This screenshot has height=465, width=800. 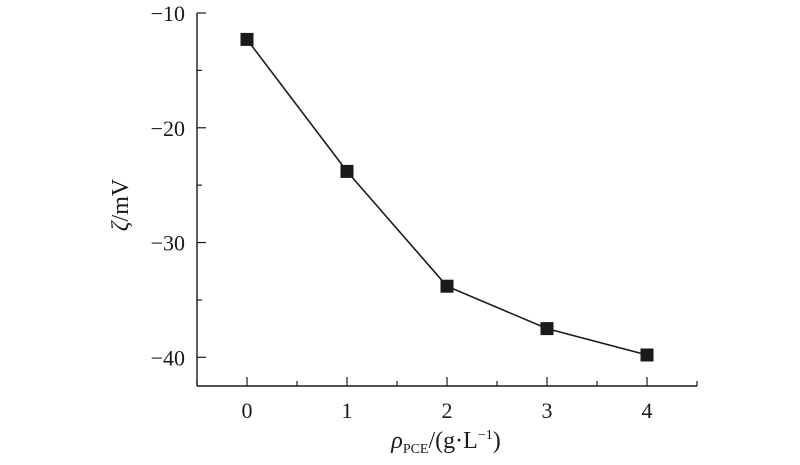 What do you see at coordinates (247, 410) in the screenshot?
I see `x-tick-label: 0` at bounding box center [247, 410].